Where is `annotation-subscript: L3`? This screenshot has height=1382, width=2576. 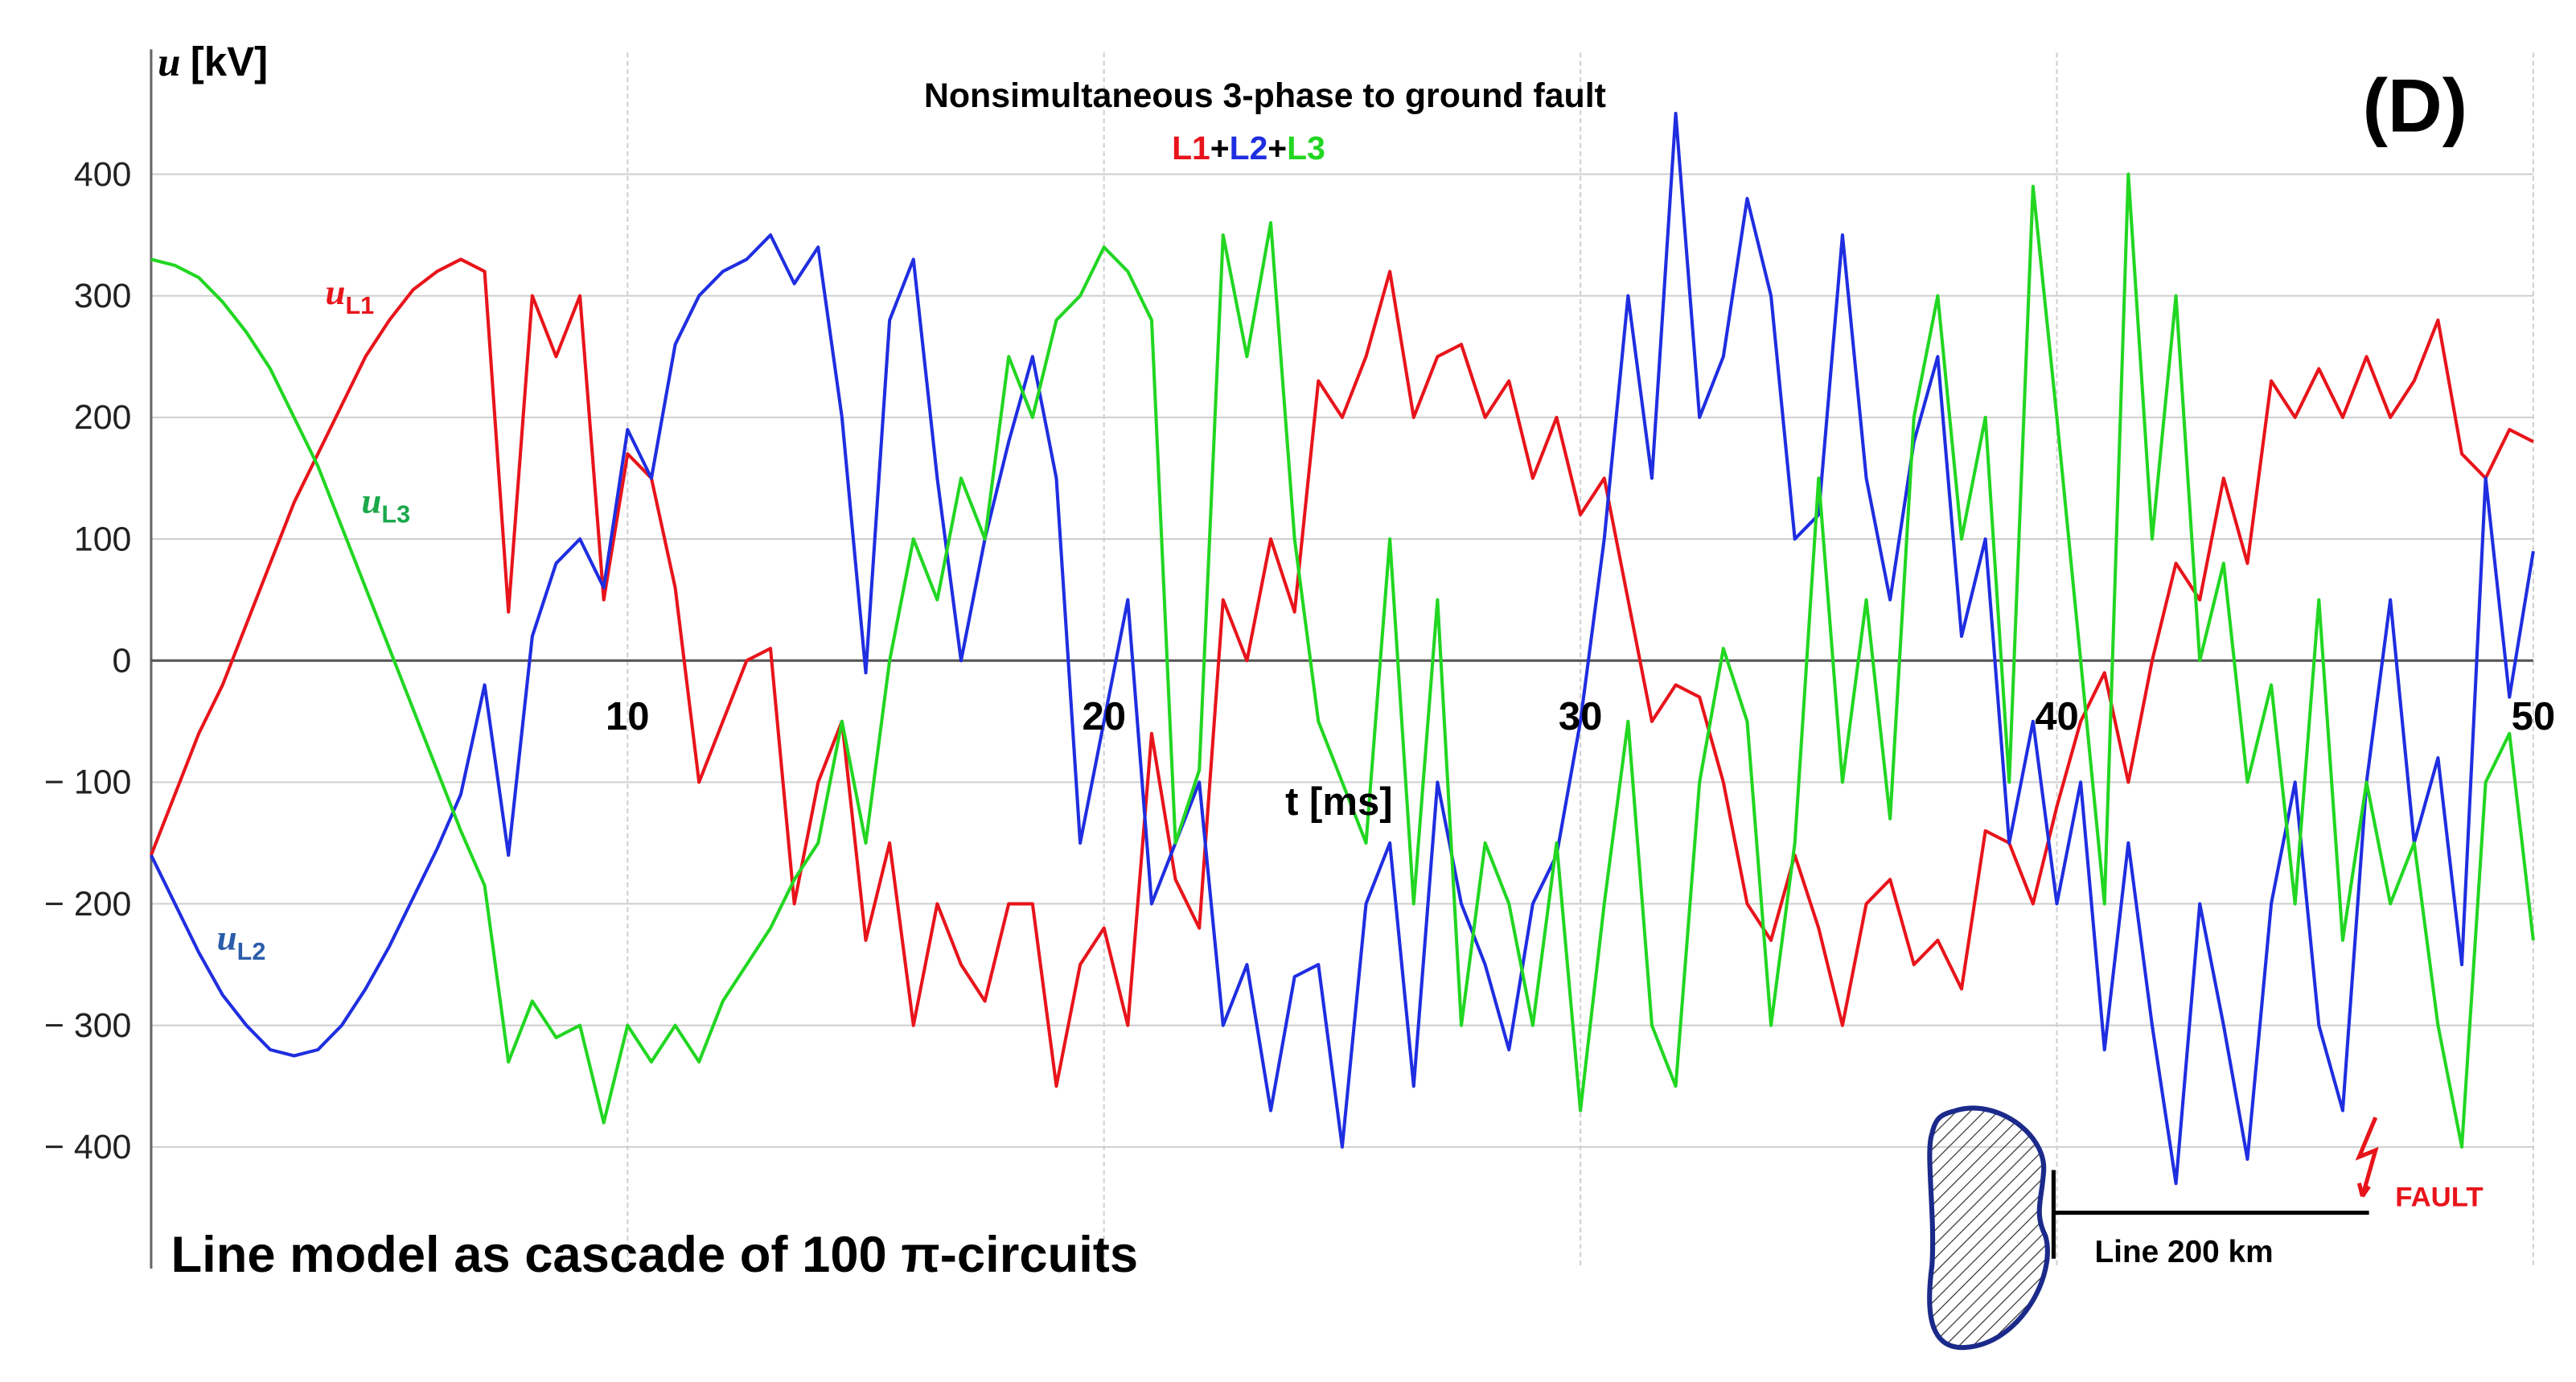
annotation-subscript: L3 is located at coordinates (395, 515).